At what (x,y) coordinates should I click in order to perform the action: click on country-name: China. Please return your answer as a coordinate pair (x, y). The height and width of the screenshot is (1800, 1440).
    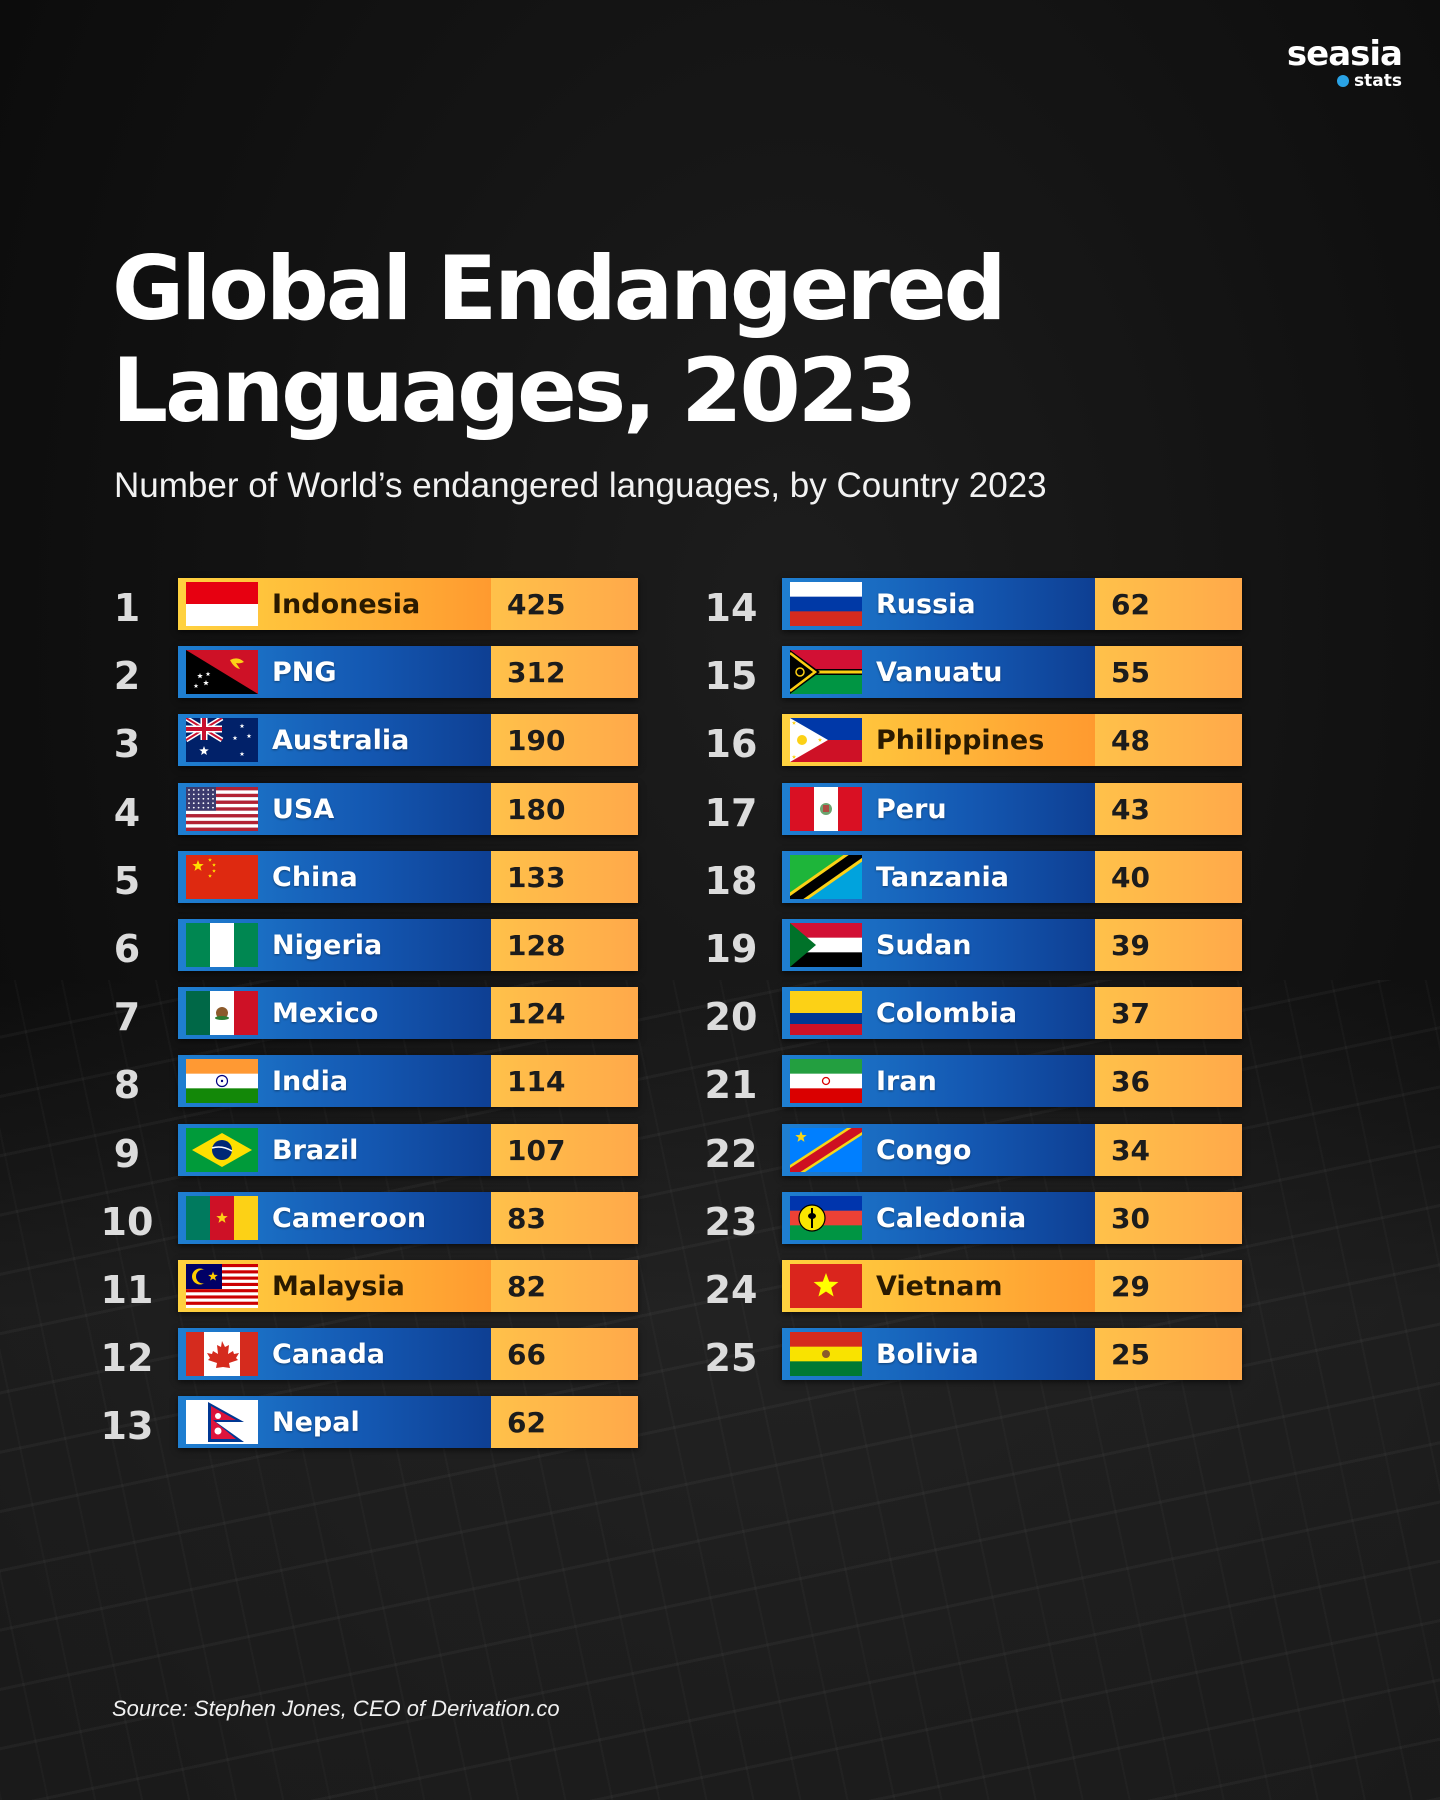
    Looking at the image, I should click on (315, 877).